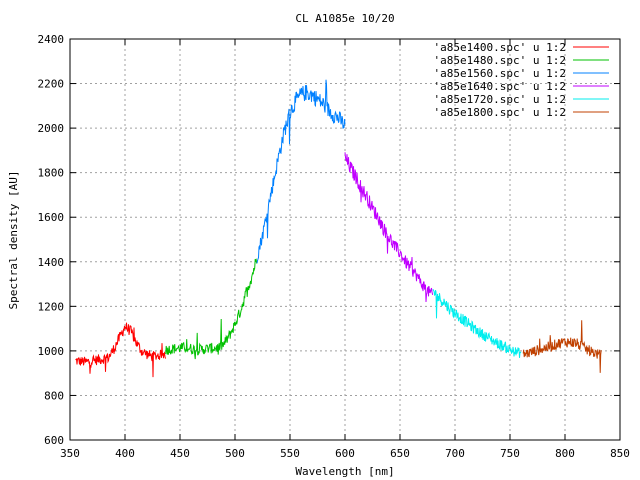  I want to click on y-tick-label: 1600, so click(51, 217).